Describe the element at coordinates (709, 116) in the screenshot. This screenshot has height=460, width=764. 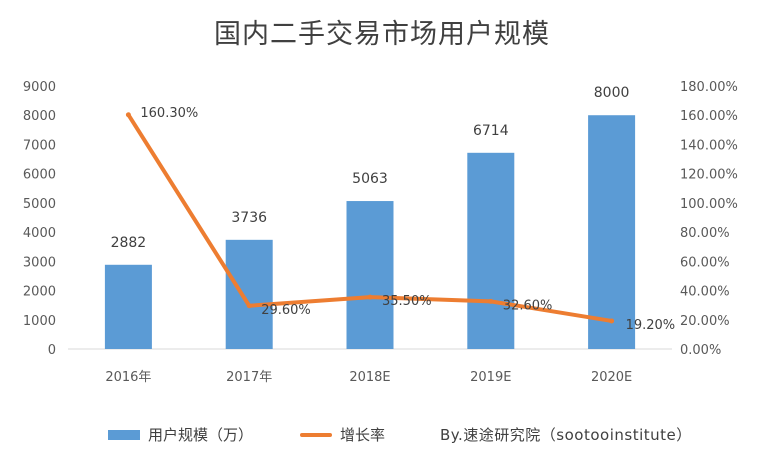
I see `y-right-tick-label: 160.00%` at that location.